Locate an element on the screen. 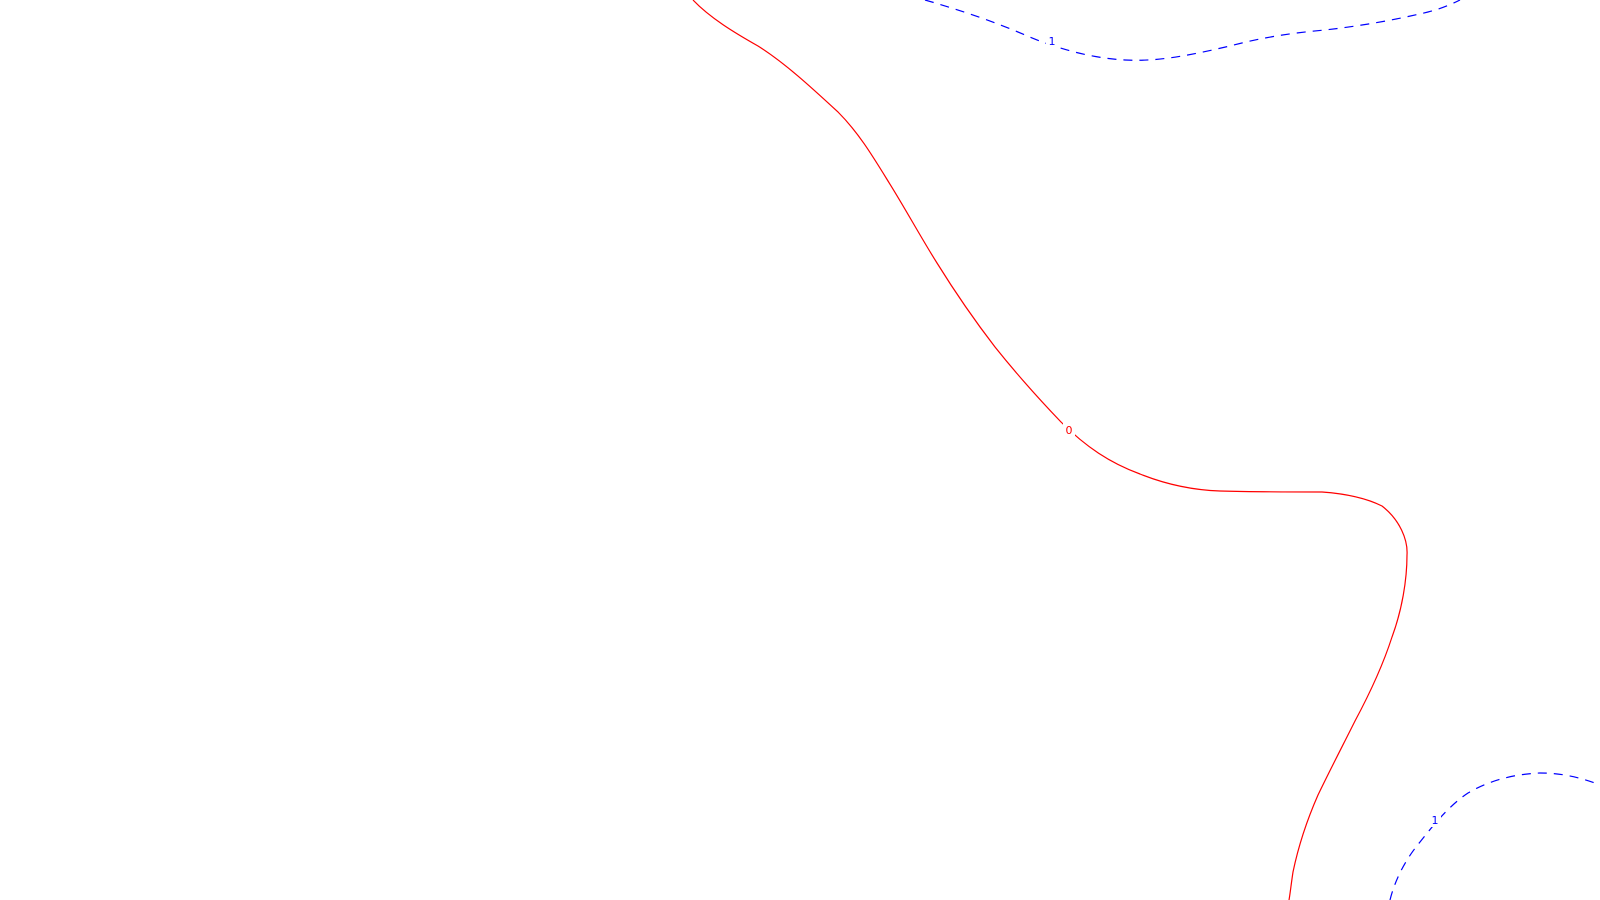 The width and height of the screenshot is (1600, 900). contour-label-1-bottom-background is located at coordinates (1435, 820).